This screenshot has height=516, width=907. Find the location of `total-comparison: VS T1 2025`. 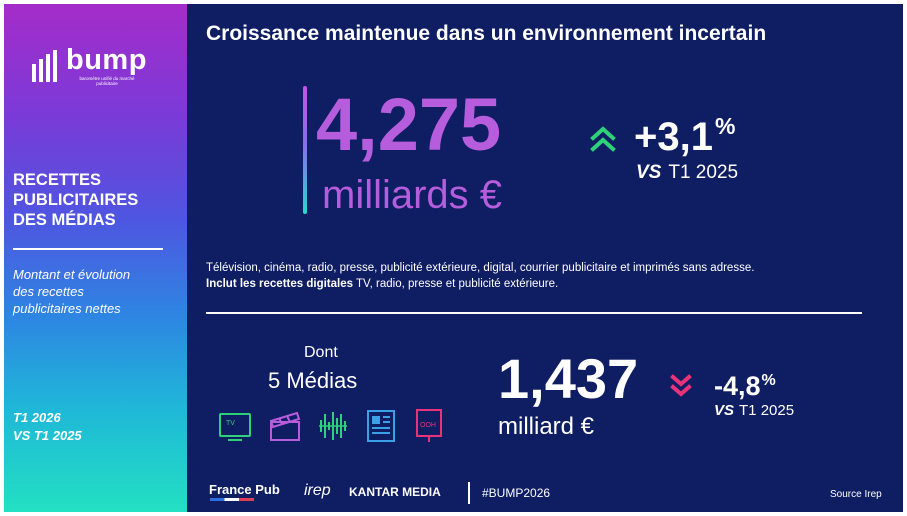

total-comparison: VS T1 2025 is located at coordinates (687, 173).